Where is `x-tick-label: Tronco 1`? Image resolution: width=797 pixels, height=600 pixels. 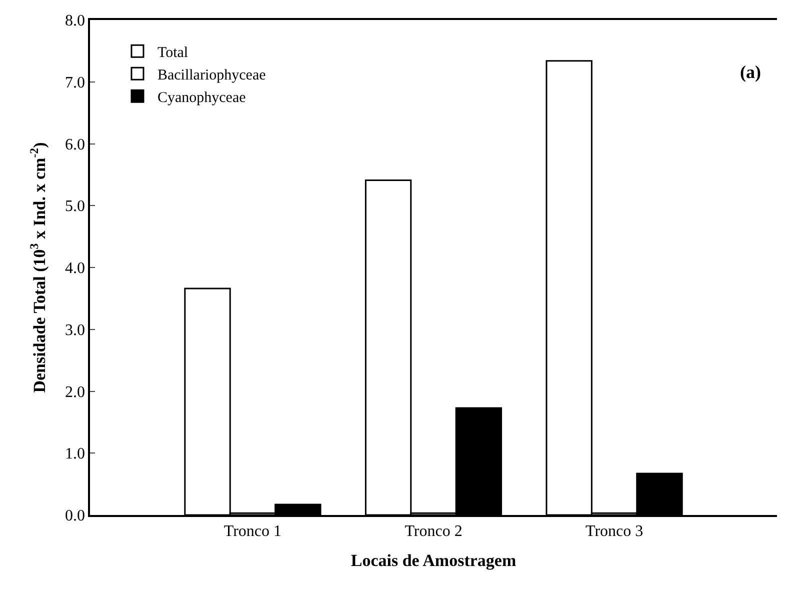
x-tick-label: Tronco 1 is located at coordinates (253, 531).